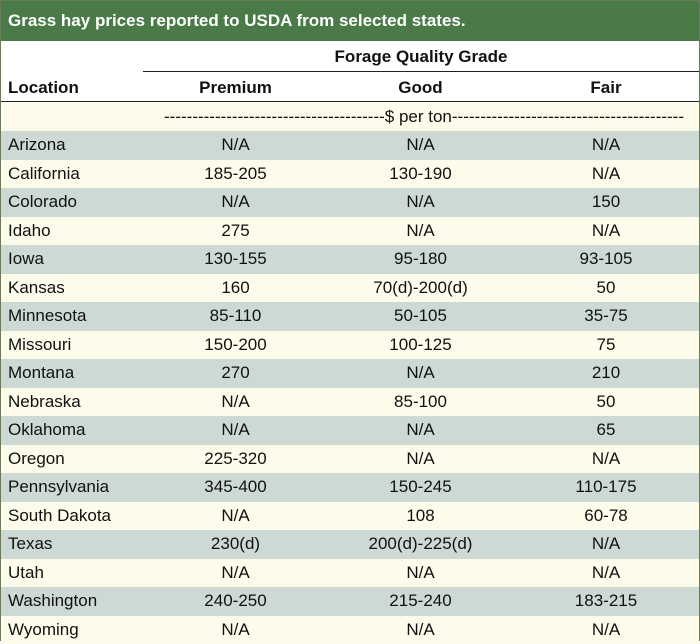 This screenshot has width=700, height=644. Describe the element at coordinates (41, 373) in the screenshot. I see `location-cell: Montana` at that location.